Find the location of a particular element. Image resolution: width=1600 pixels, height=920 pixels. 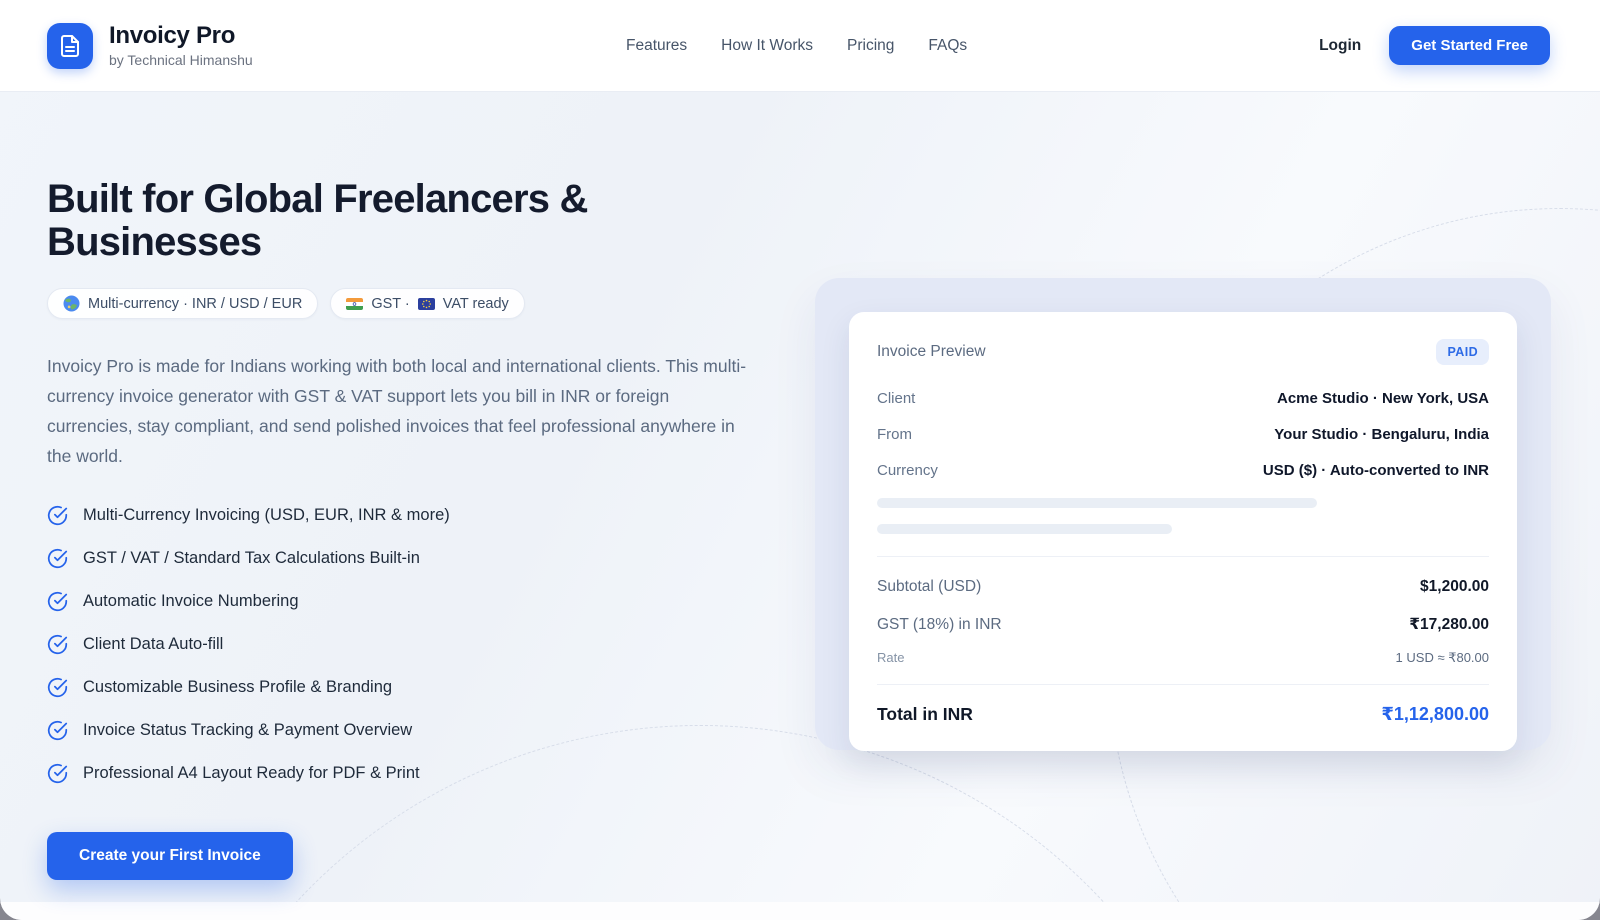

page-title-line1: Built for Global Freelancers & is located at coordinates (317, 199).